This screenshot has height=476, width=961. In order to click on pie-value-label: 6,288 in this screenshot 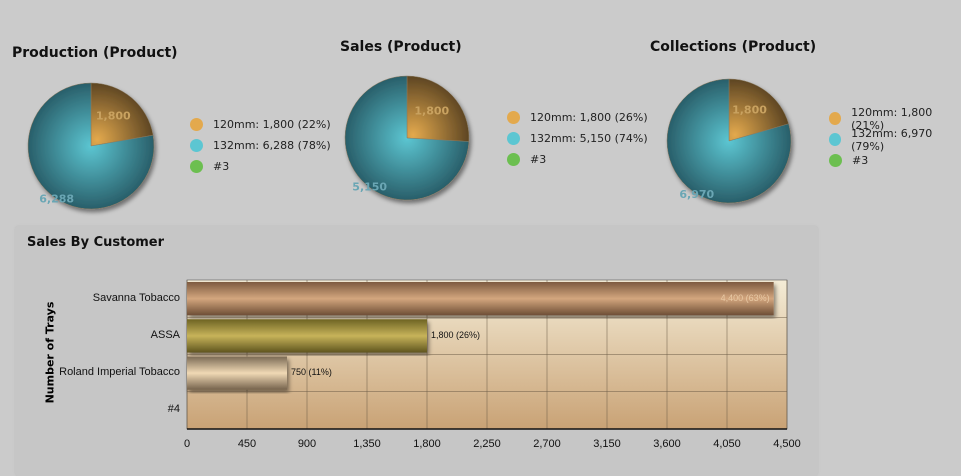, I will do `click(56, 198)`.